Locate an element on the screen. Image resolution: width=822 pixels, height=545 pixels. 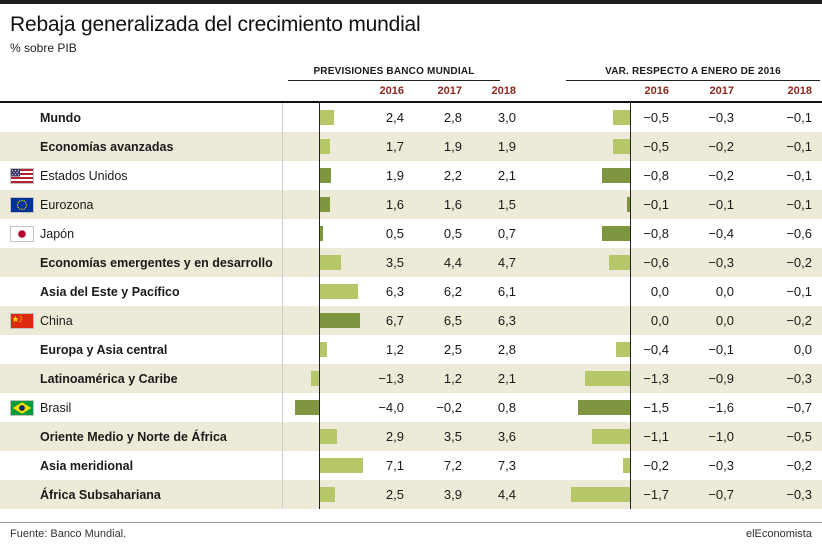
variation-2017-value: −0,4 is located at coordinates (721, 233).